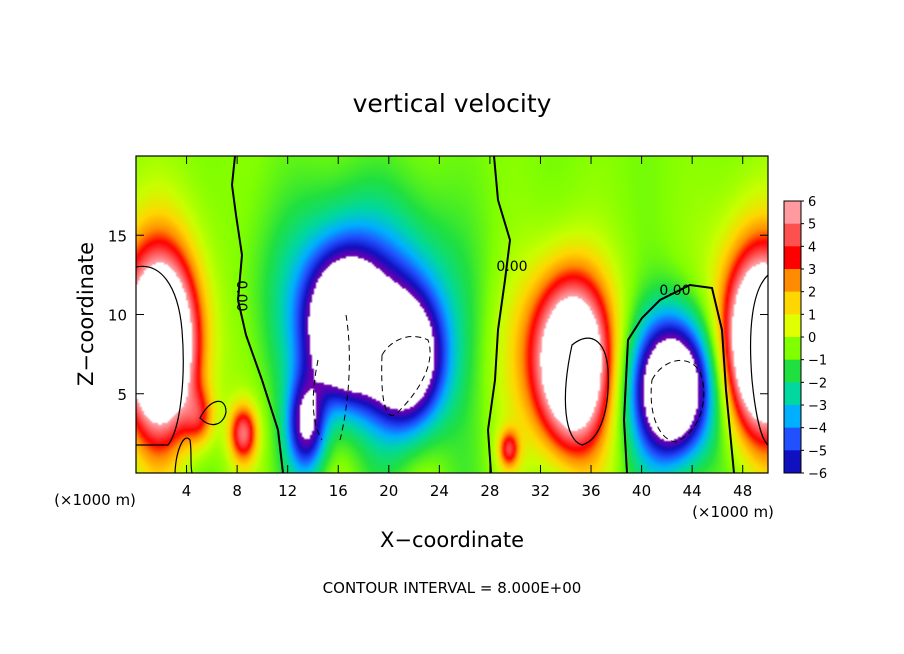  Describe the element at coordinates (439, 491) in the screenshot. I see `x-tick-label: 24` at that location.